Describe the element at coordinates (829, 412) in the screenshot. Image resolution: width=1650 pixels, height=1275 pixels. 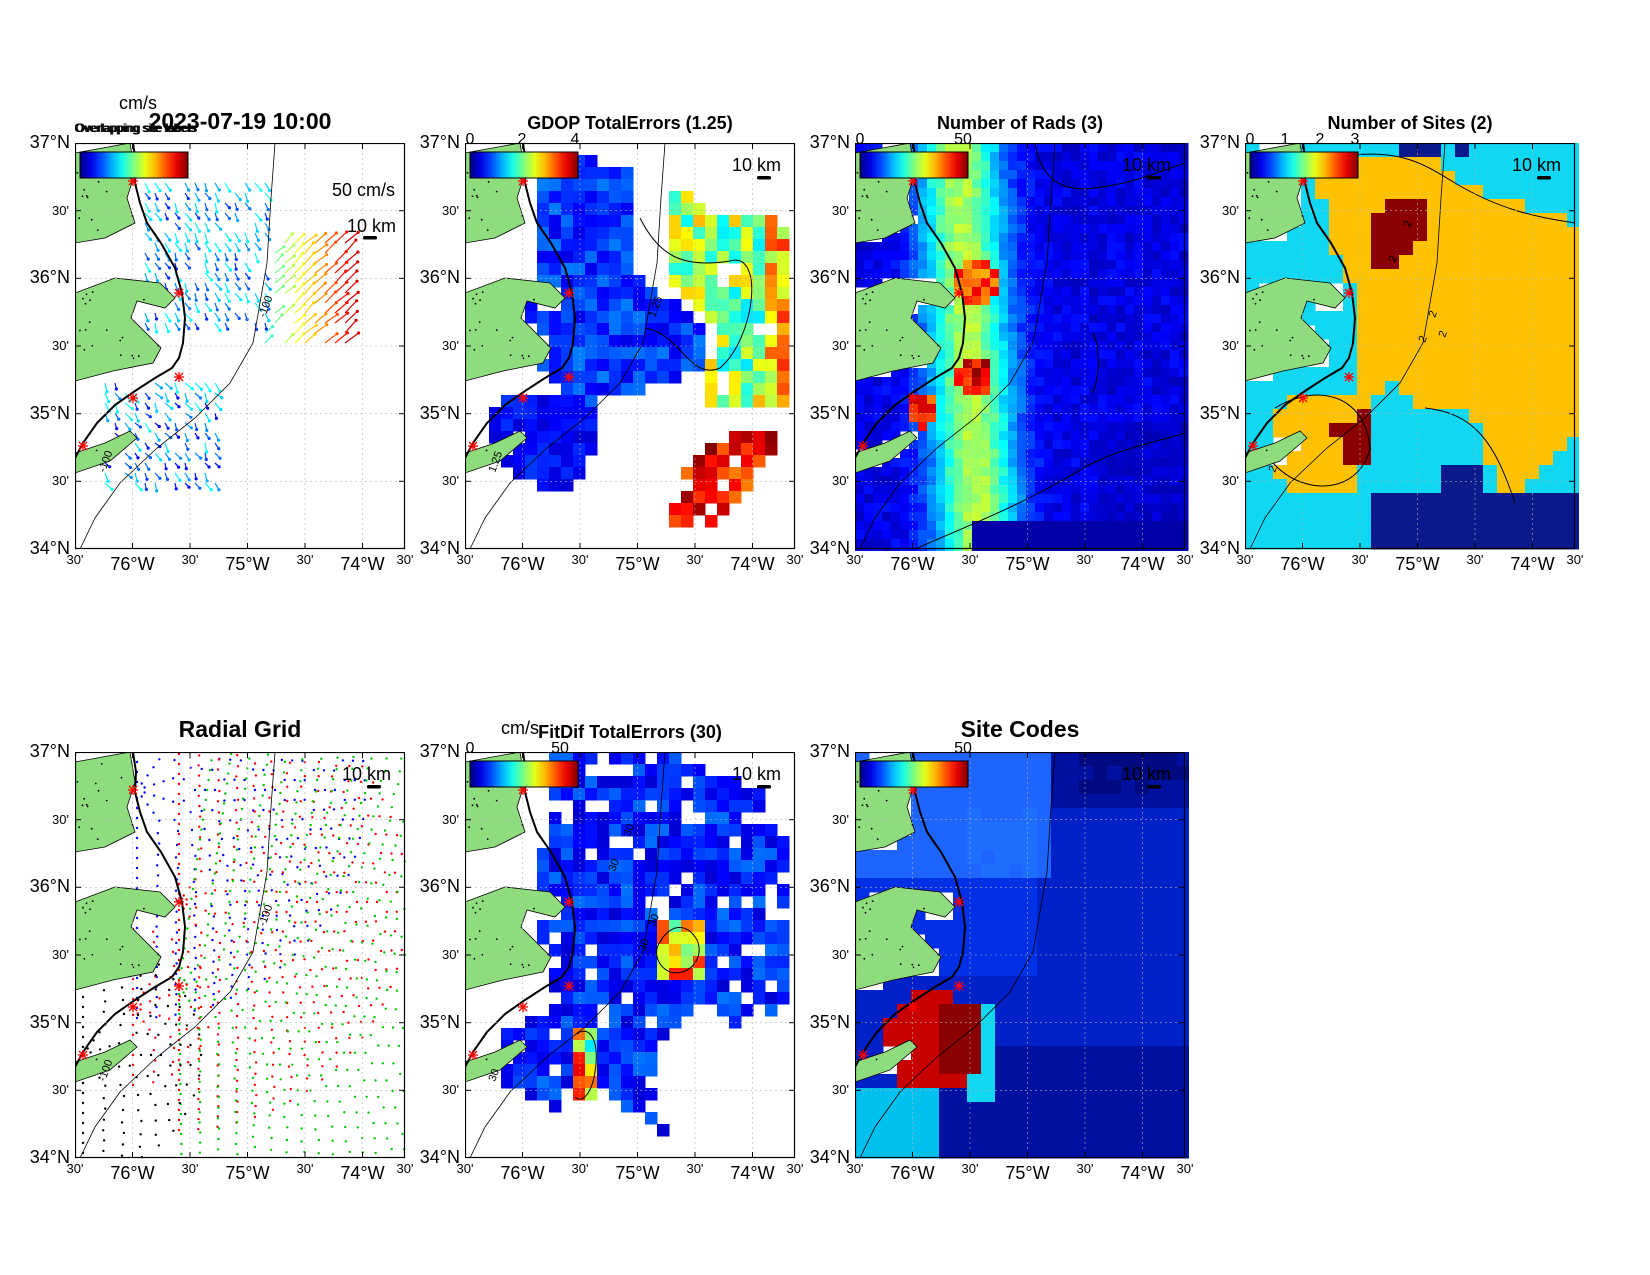
I see `axis-tick-label: 35°N` at that location.